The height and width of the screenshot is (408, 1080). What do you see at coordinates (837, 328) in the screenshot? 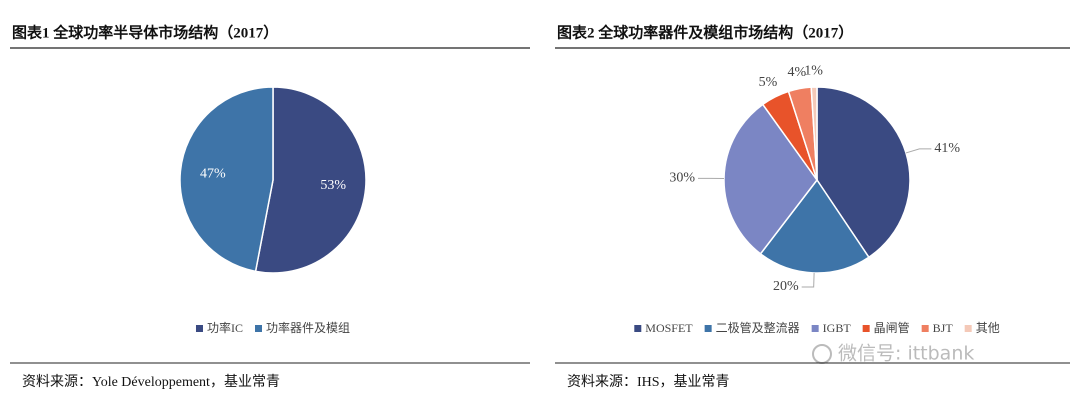
I see `legend-label: IGBT` at bounding box center [837, 328].